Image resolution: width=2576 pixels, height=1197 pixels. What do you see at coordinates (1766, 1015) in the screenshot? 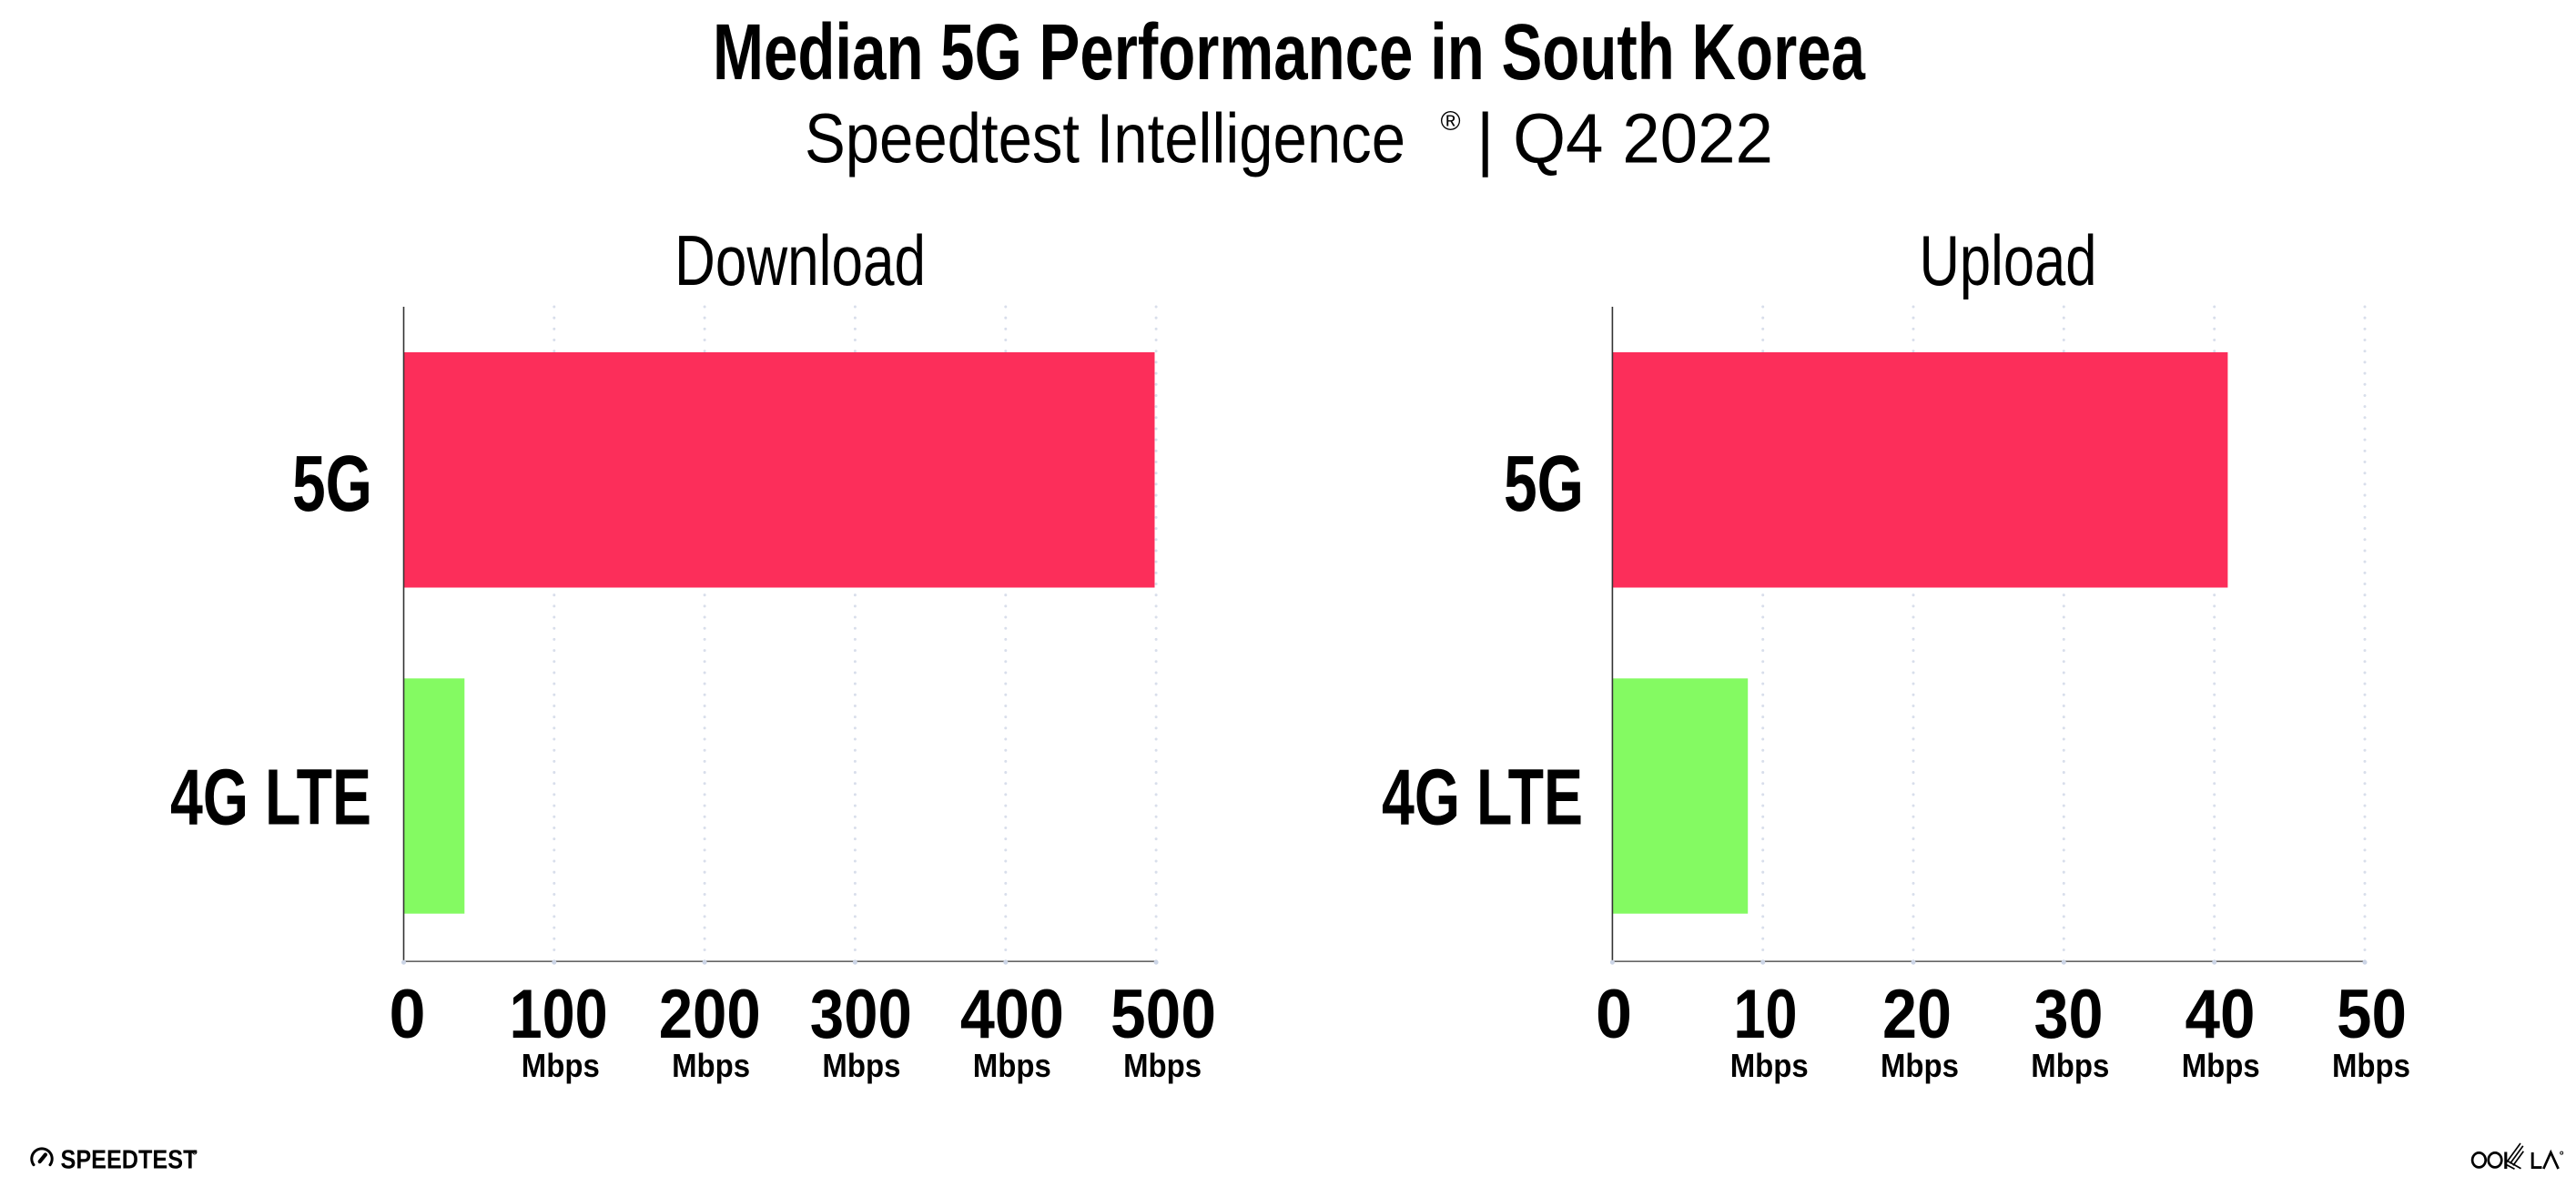
I see `svg-text: 10` at bounding box center [1766, 1015].